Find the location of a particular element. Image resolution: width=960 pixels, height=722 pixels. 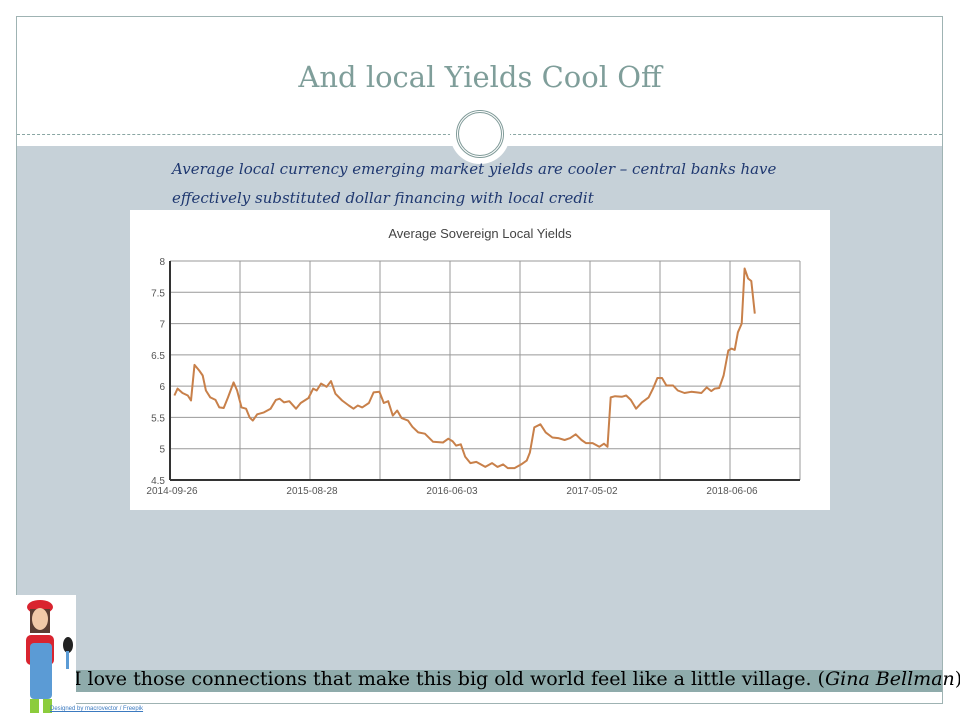

circle-ornament-icon is located at coordinates (480, 134).